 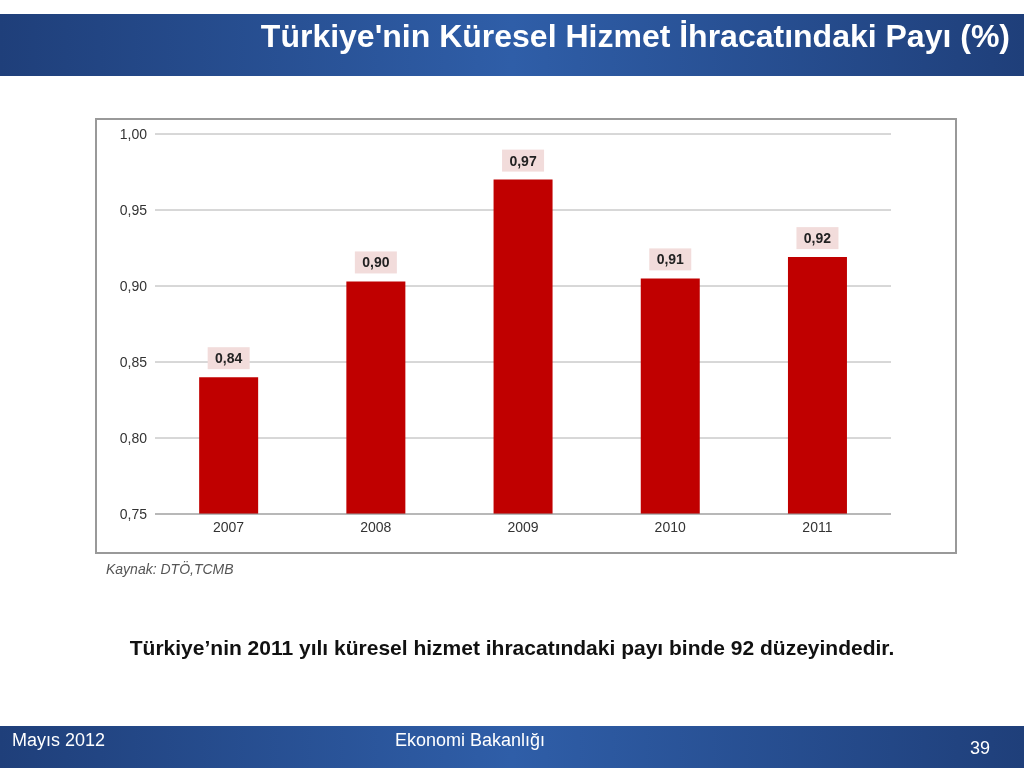 What do you see at coordinates (170, 569) in the screenshot?
I see `text: Kaynak: DTÖ,TCMB` at bounding box center [170, 569].